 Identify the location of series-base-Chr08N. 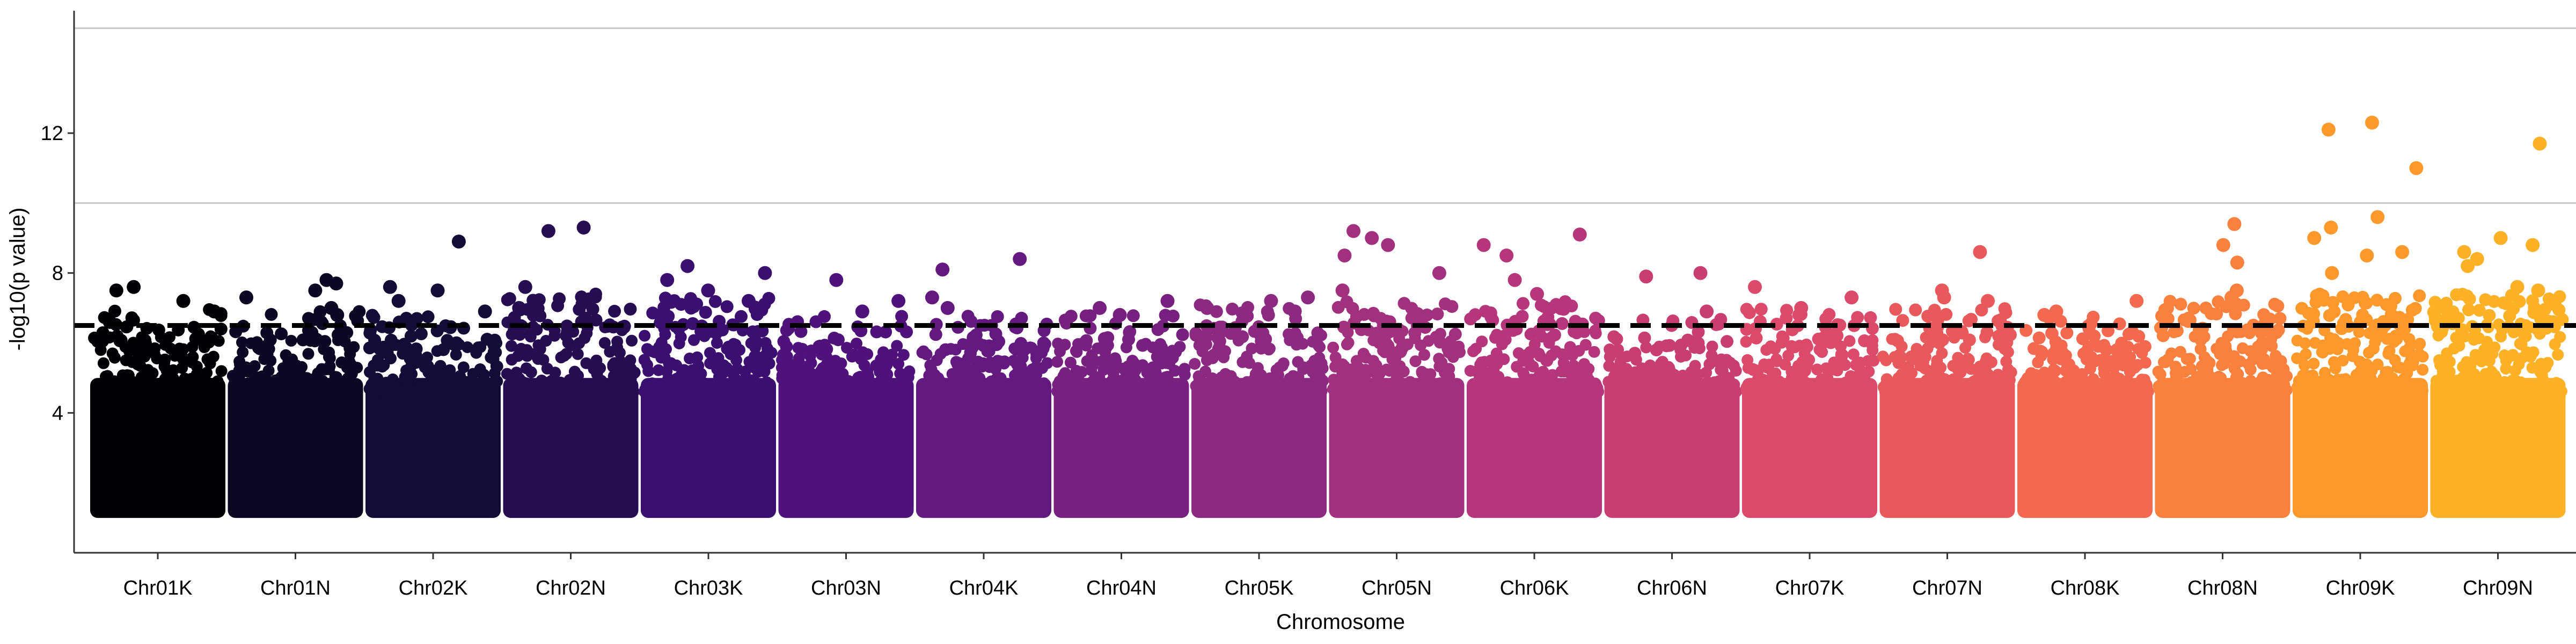
(2222, 448).